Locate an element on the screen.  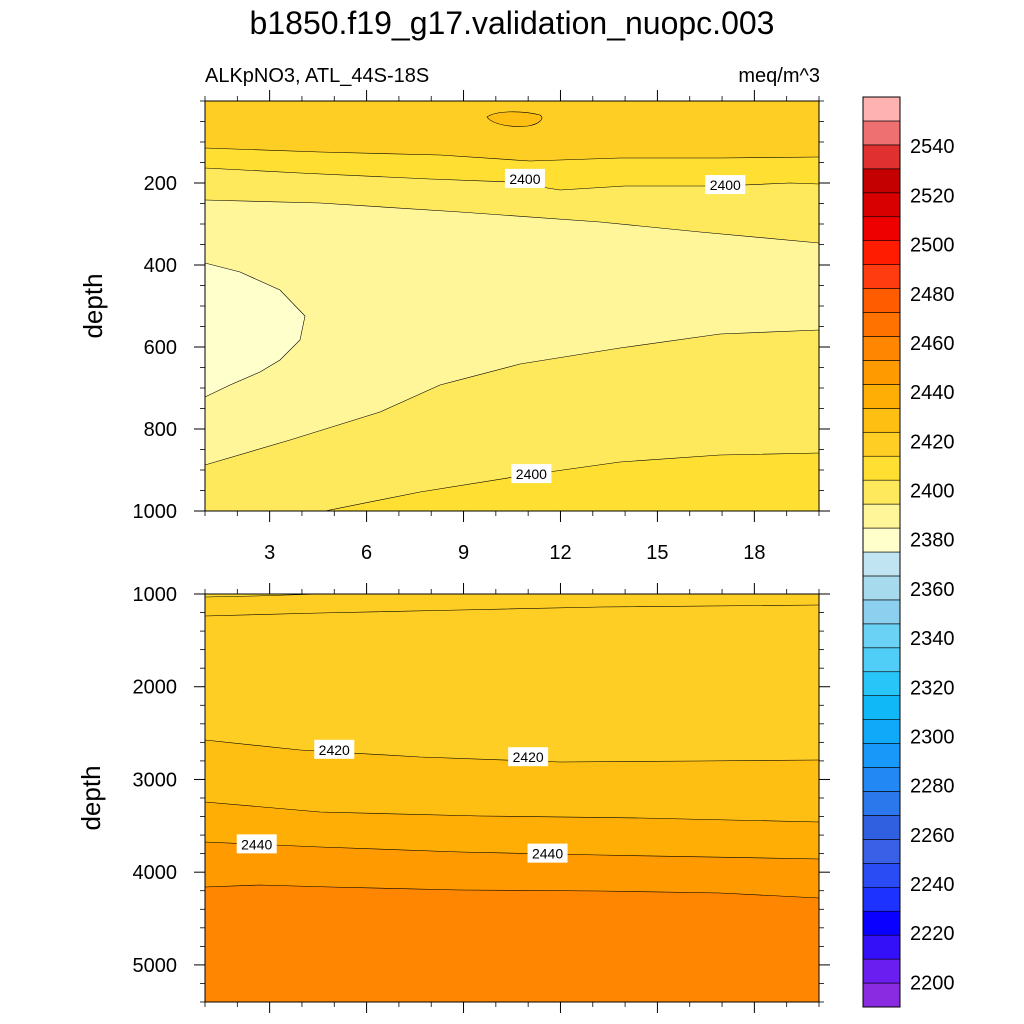
xtick-label: 18 is located at coordinates (754, 553).